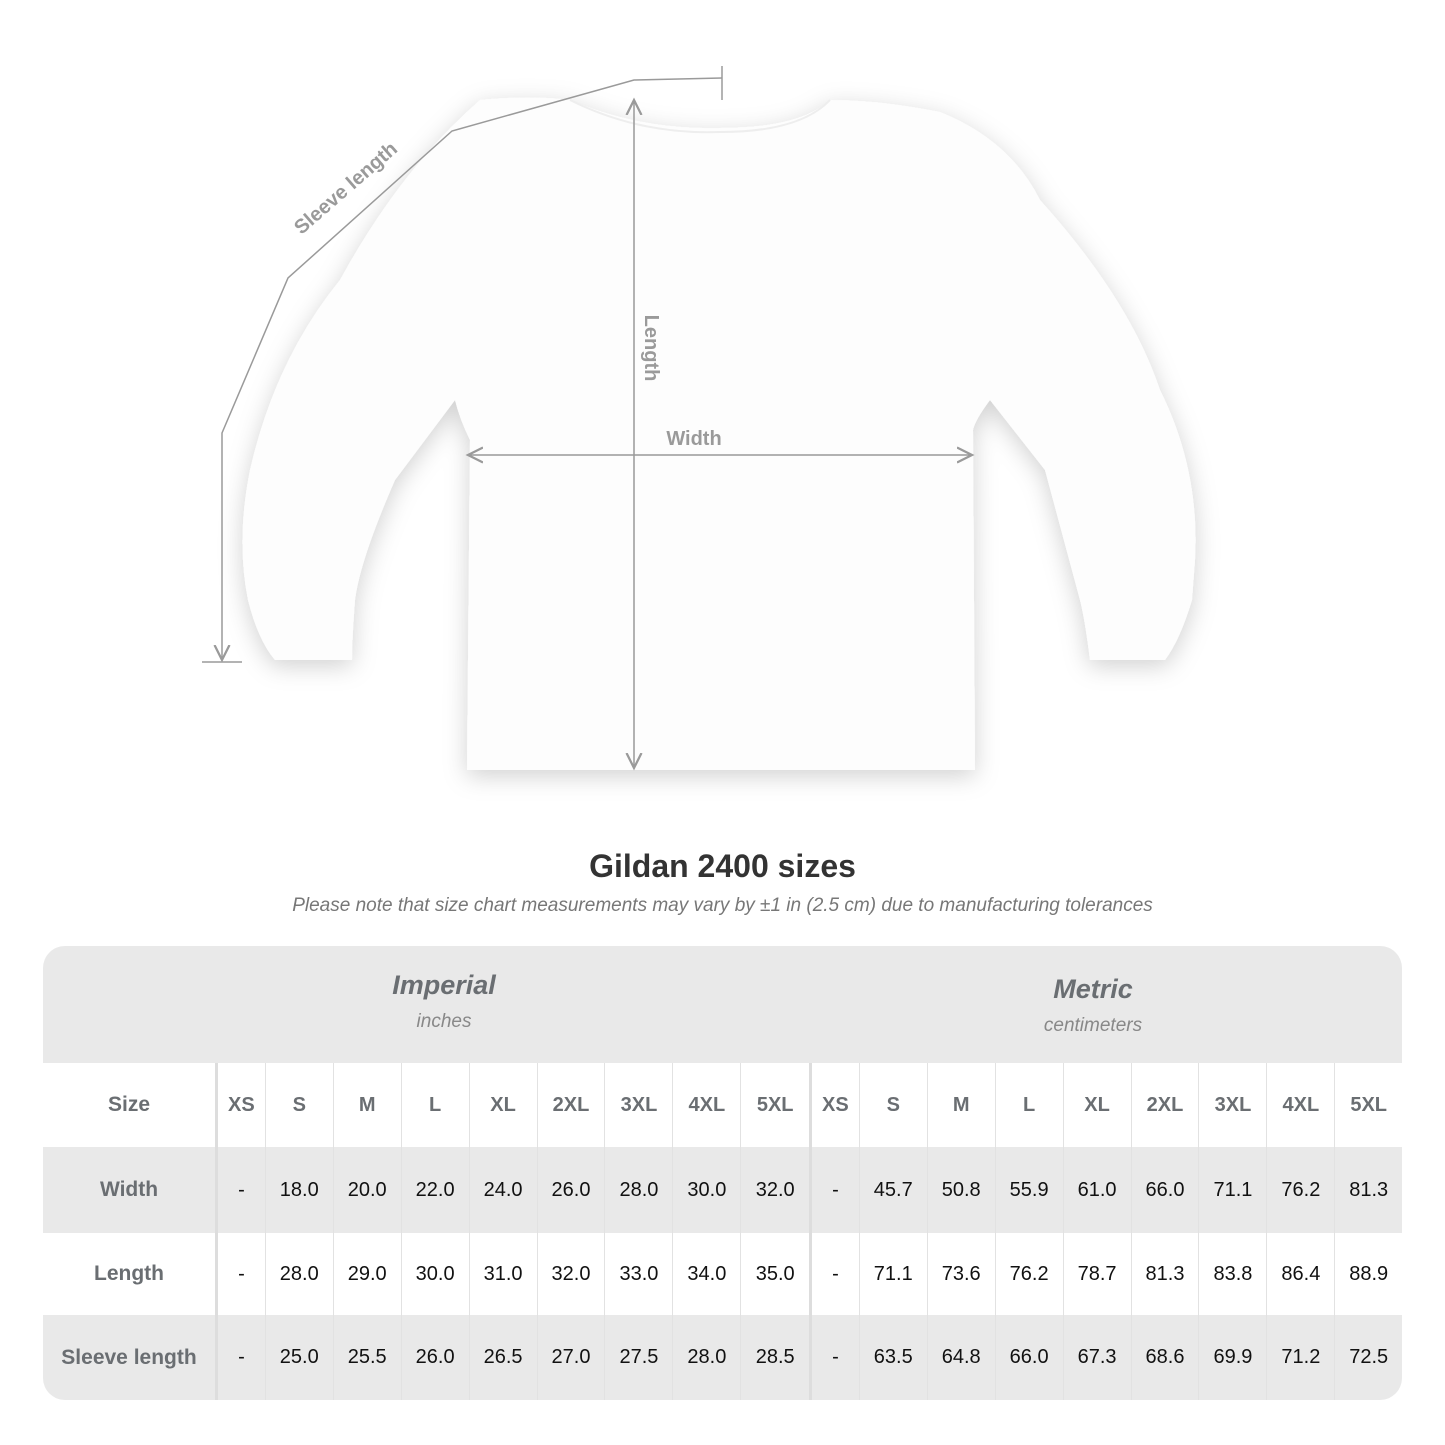 Image resolution: width=1445 pixels, height=1445 pixels. Describe the element at coordinates (503, 1105) in the screenshot. I see `imperial-size-xl: XL` at that location.